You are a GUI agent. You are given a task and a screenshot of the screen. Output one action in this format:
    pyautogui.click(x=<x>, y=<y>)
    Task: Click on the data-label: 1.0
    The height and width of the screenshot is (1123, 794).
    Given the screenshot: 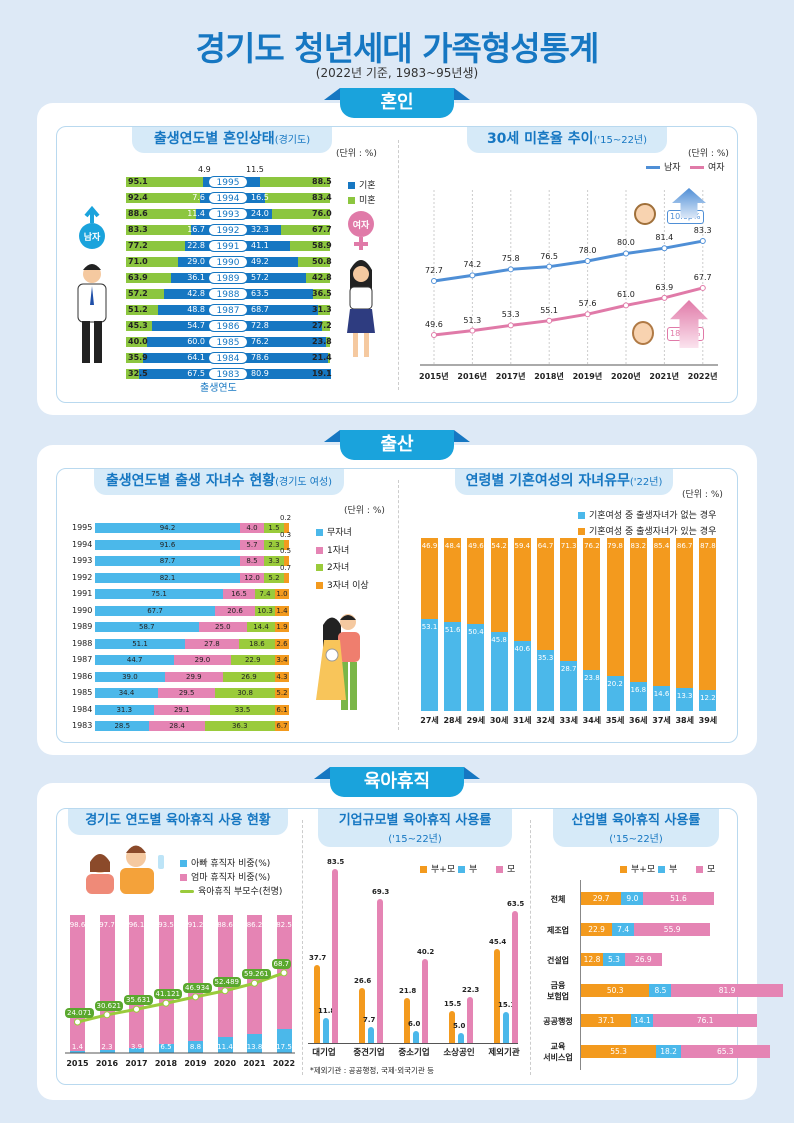 What is the action you would take?
    pyautogui.click(x=282, y=594)
    